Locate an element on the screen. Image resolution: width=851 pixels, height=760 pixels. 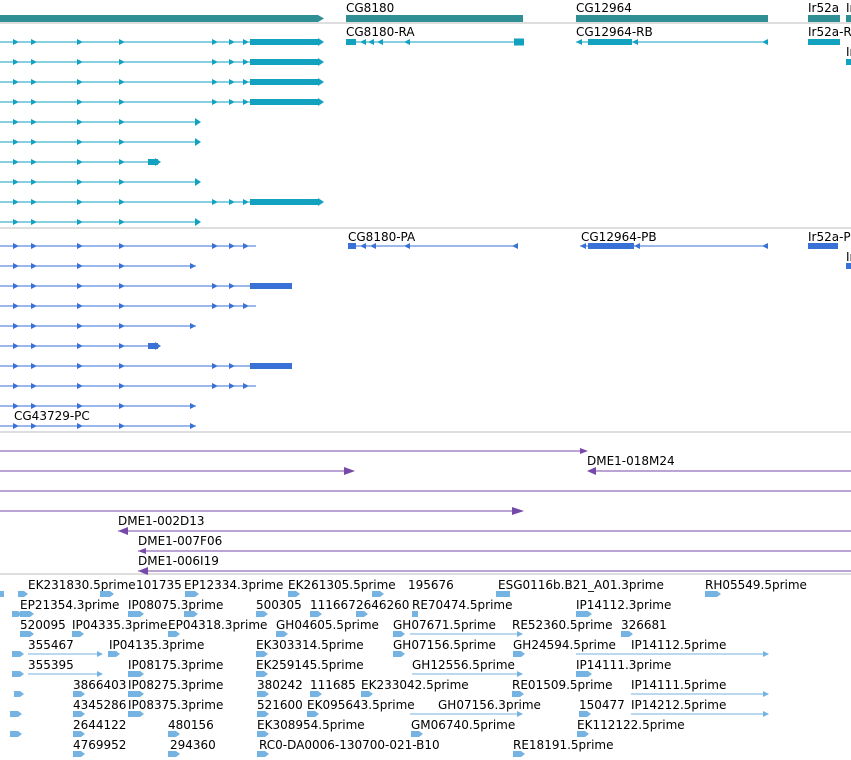
est-label: IP14212.5prime is located at coordinates (678, 705).